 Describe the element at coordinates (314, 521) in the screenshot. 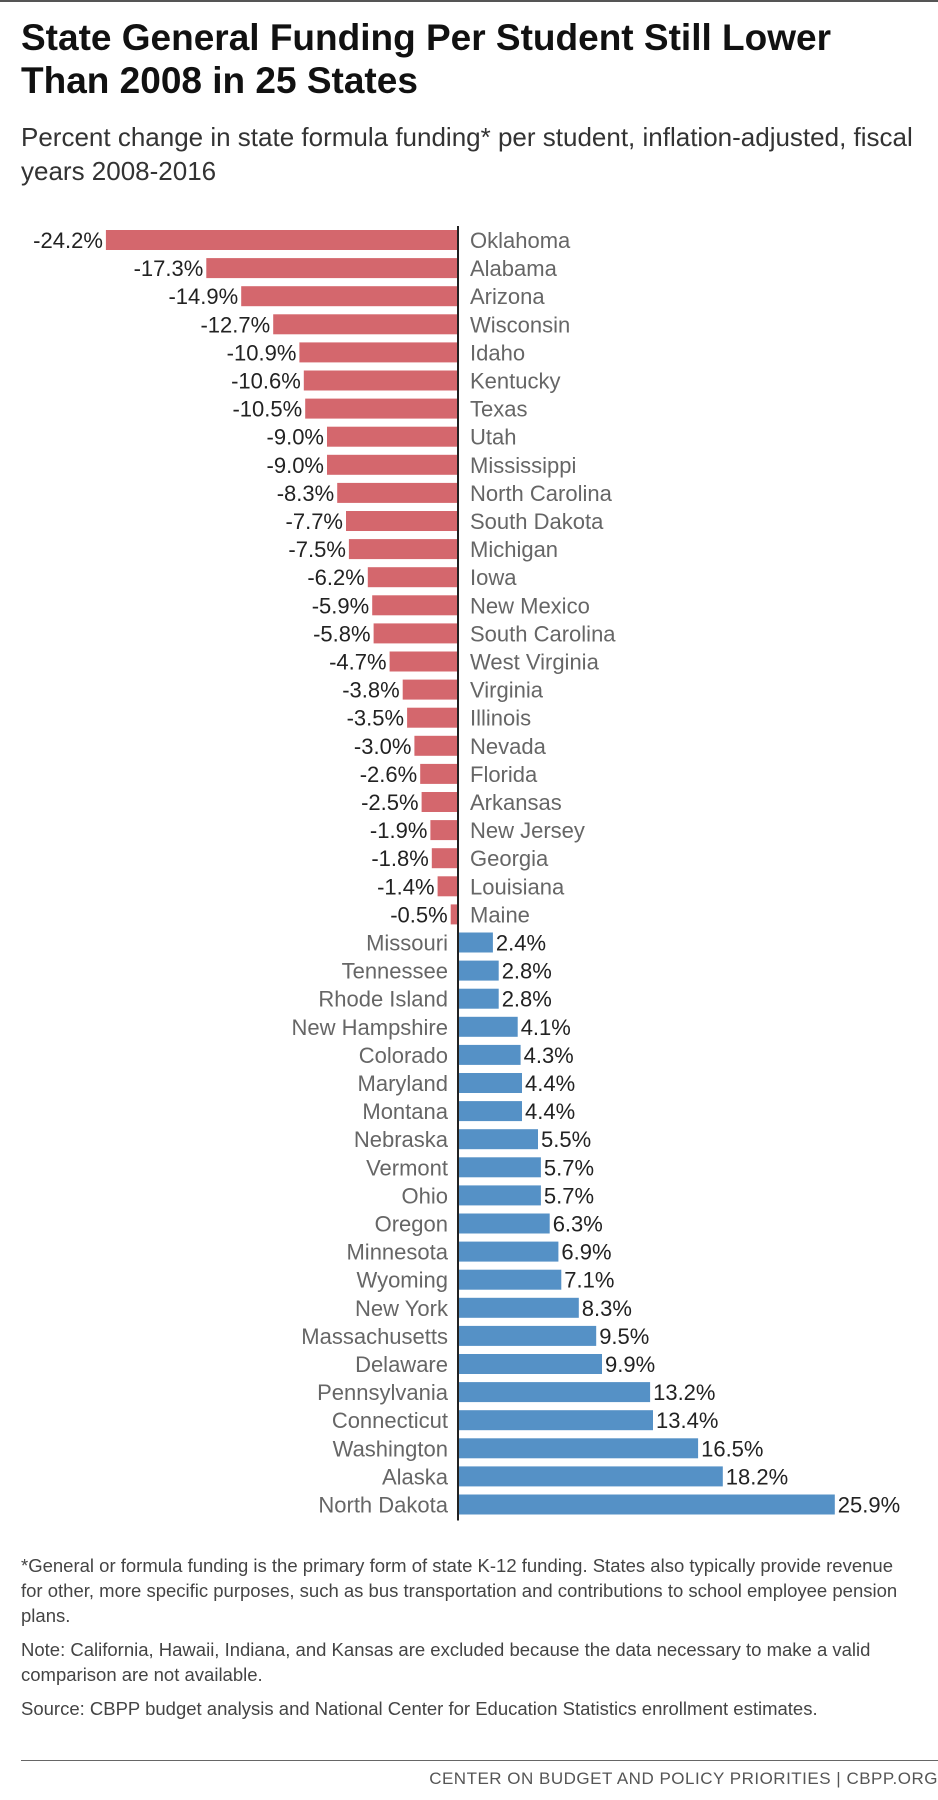

I see `value-label: -7.7%` at that location.